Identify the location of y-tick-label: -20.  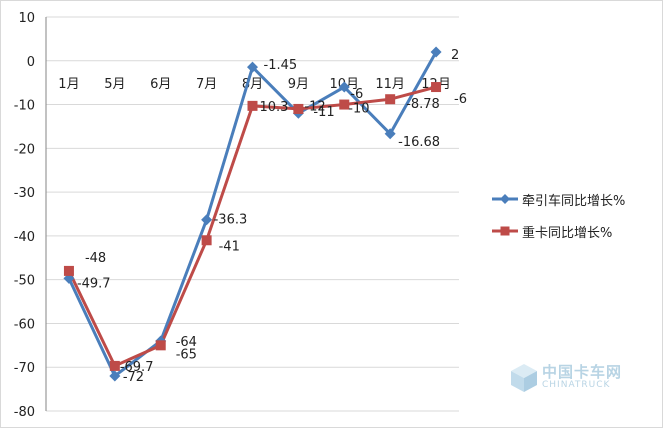
(24, 149).